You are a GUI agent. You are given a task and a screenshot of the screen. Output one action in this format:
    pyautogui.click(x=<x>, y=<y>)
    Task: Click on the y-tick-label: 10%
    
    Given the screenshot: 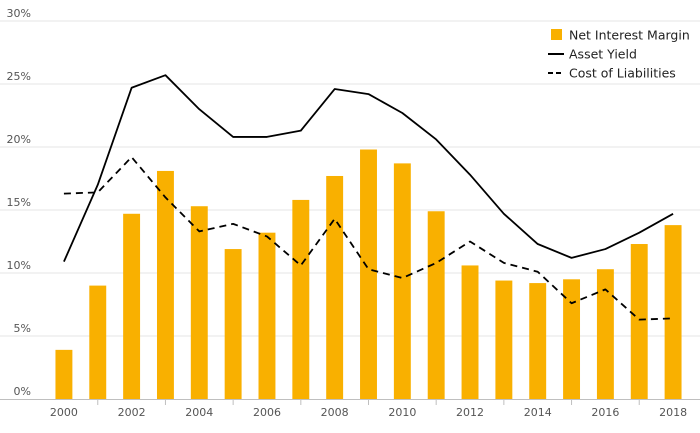 What is the action you would take?
    pyautogui.click(x=19, y=265)
    